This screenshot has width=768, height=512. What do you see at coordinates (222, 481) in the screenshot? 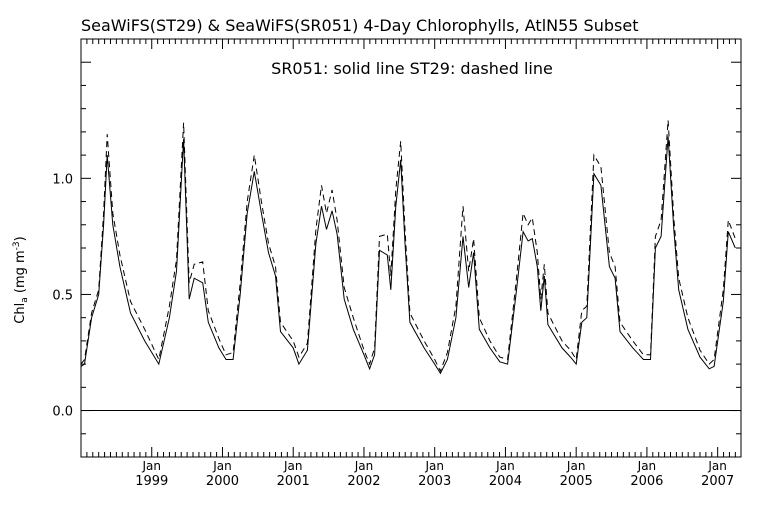
I see `x-tick-label-year: 2000` at bounding box center [222, 481].